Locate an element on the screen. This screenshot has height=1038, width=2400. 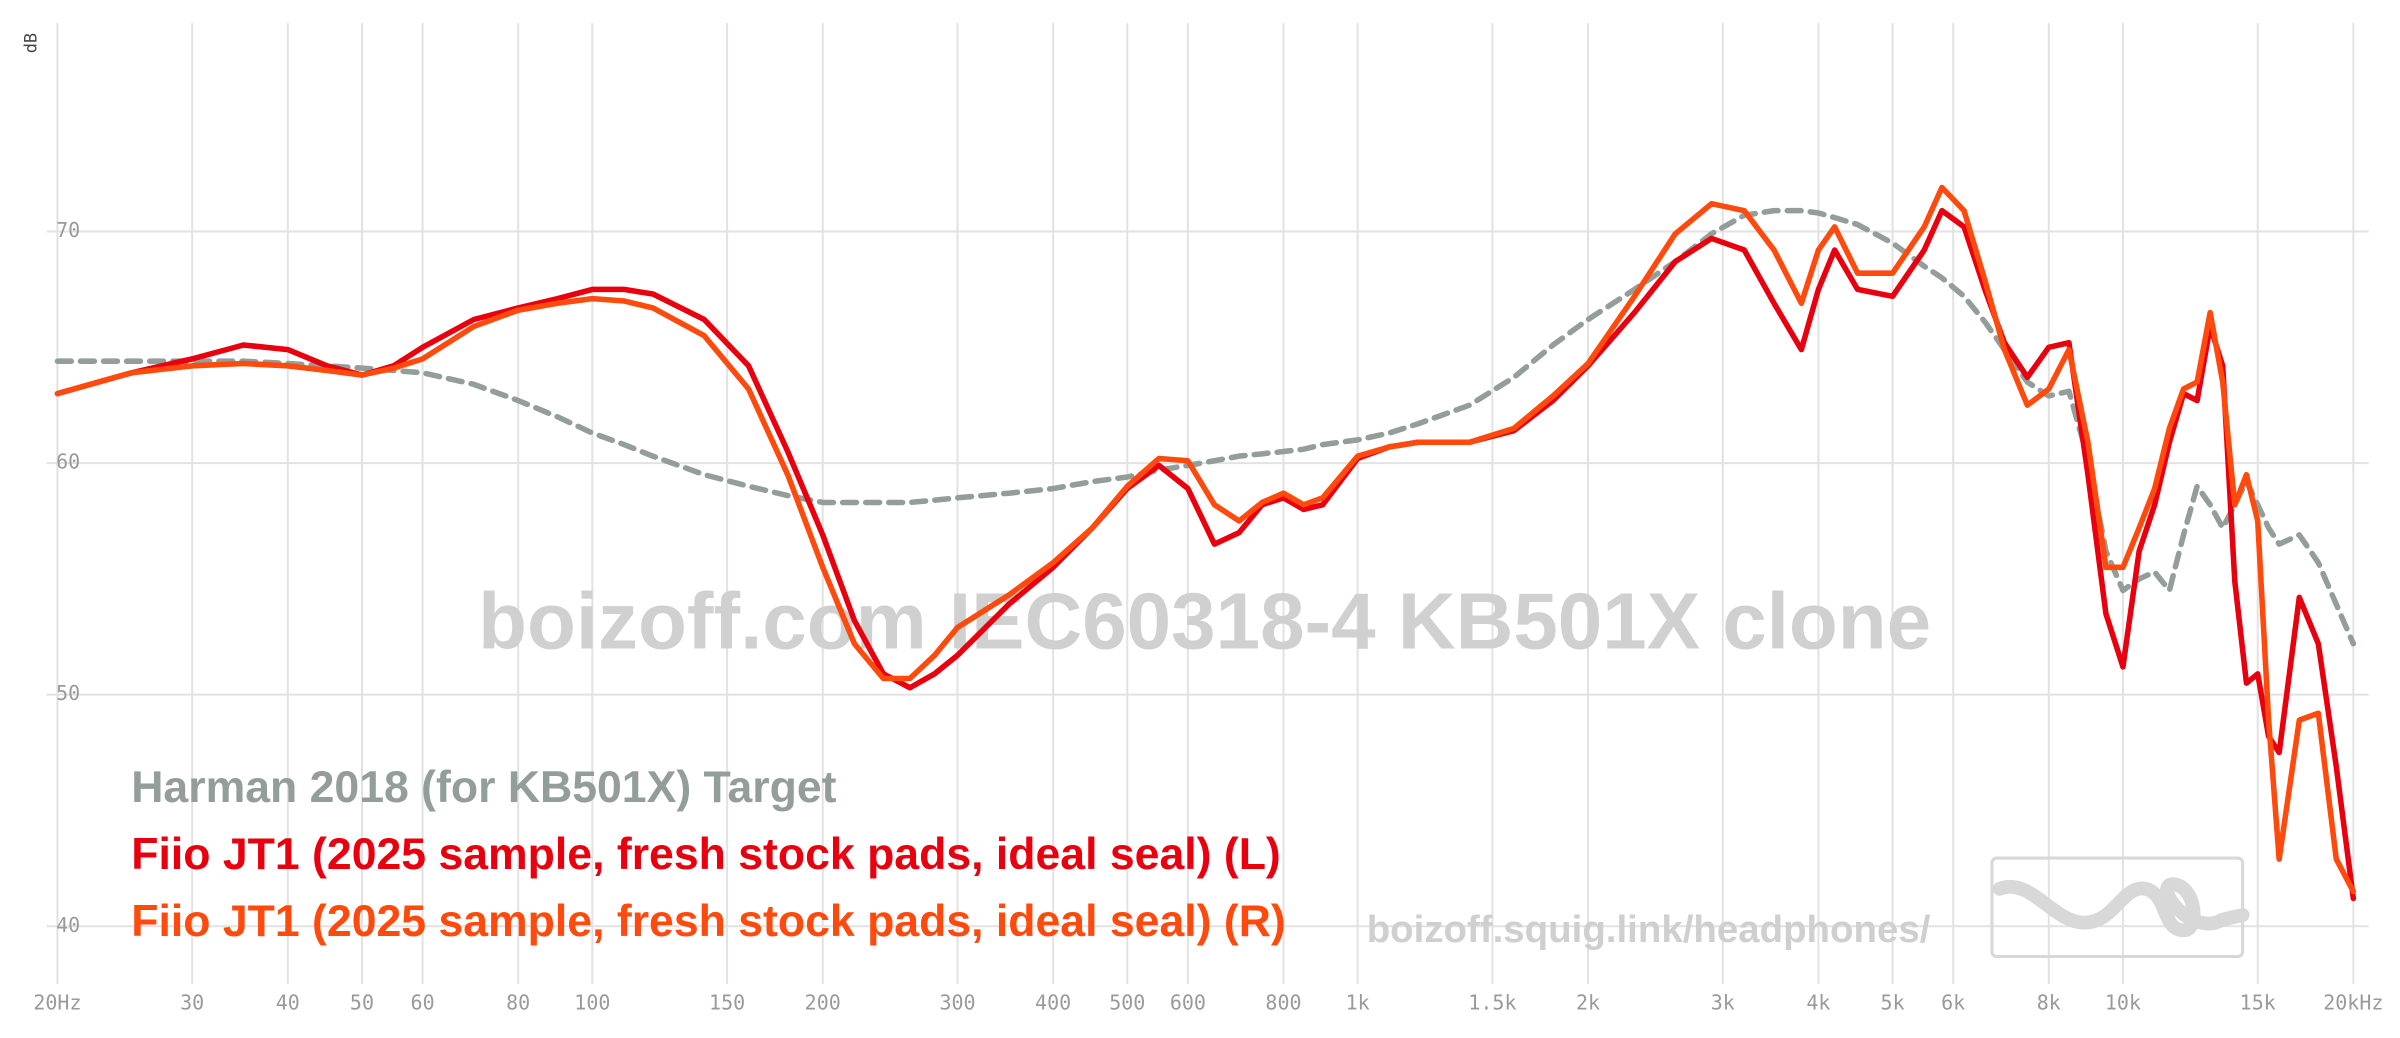
y-tick-label: 70 is located at coordinates (68, 230).